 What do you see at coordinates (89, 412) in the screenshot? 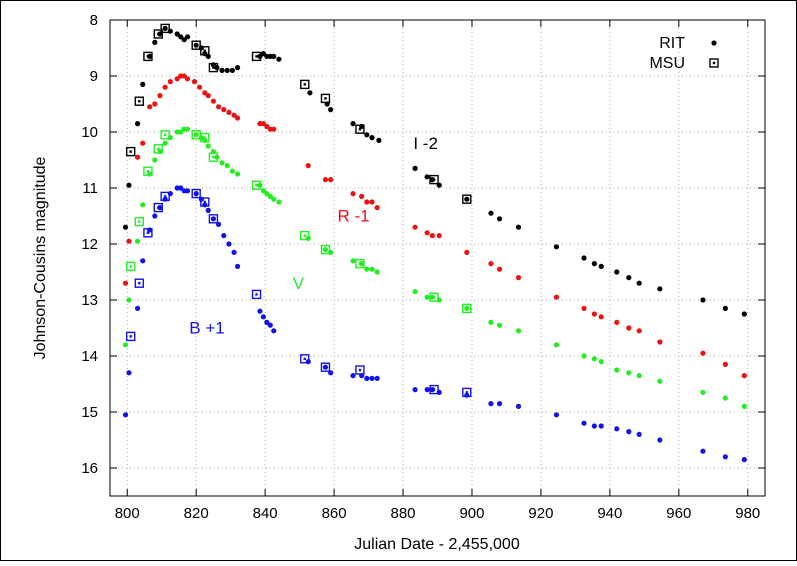
I see `y-tick-label: 15` at bounding box center [89, 412].